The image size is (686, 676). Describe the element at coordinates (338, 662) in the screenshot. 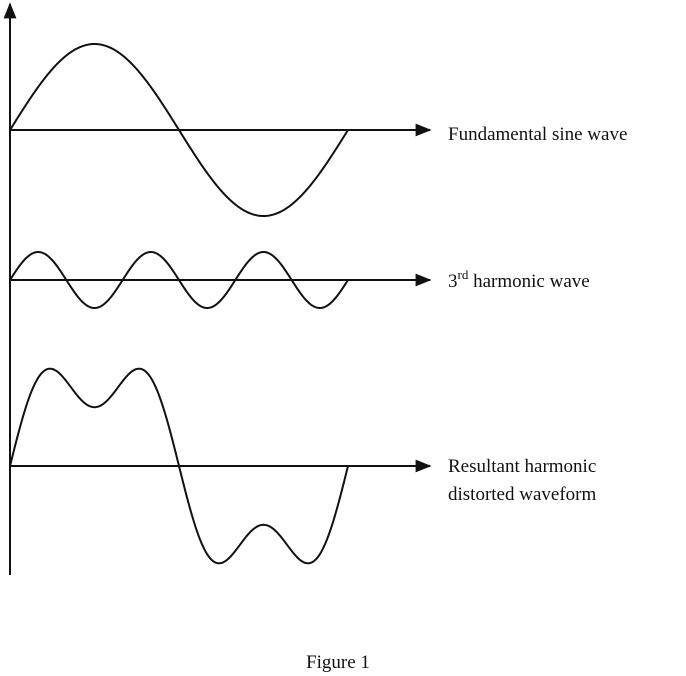

I see `caption: Figure 1` at that location.